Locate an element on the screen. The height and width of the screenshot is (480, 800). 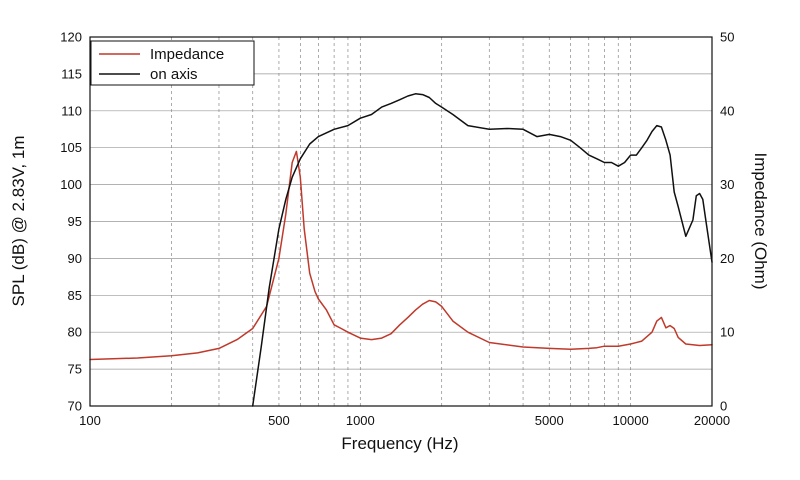
y2-tick-label: 40 is located at coordinates (727, 110).